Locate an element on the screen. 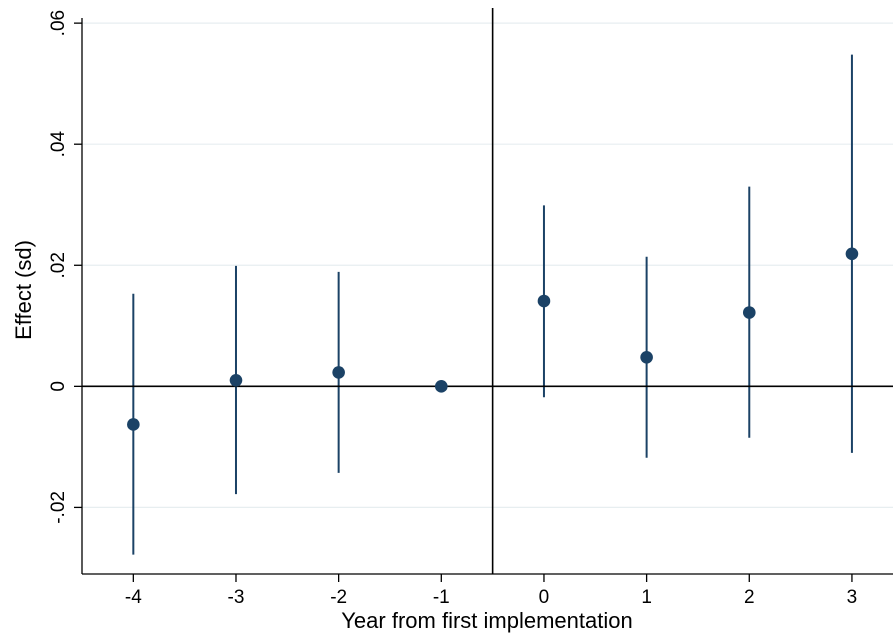 The width and height of the screenshot is (894, 640). y-tick-label: .04 is located at coordinates (58, 144).